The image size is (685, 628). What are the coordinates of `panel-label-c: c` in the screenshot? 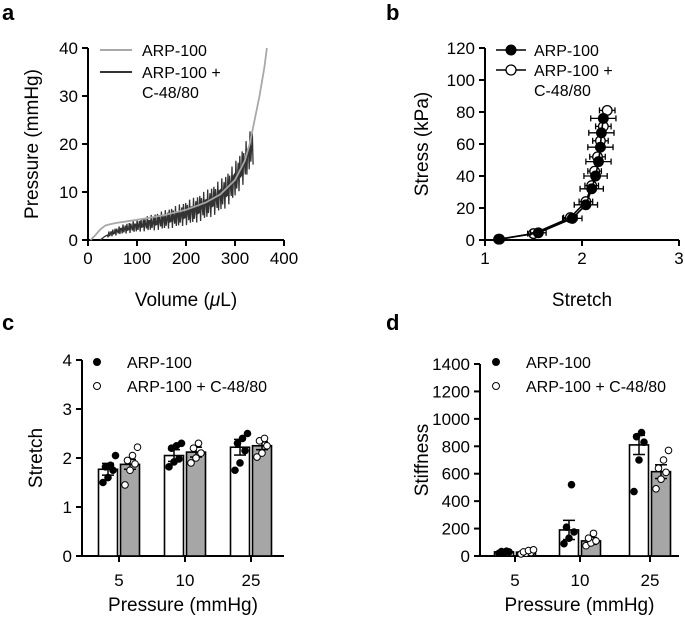 It's located at (8, 322).